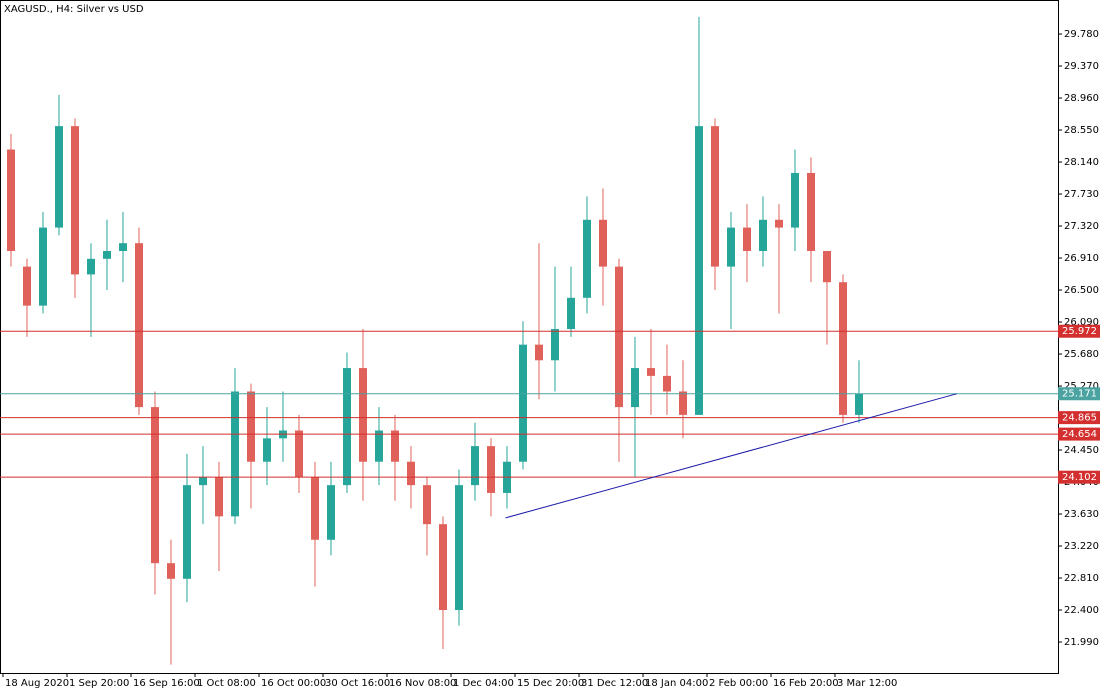 The image size is (1110, 694). What do you see at coordinates (676, 683) in the screenshot?
I see `x-tick-label: 18 Jan 04:00` at bounding box center [676, 683].